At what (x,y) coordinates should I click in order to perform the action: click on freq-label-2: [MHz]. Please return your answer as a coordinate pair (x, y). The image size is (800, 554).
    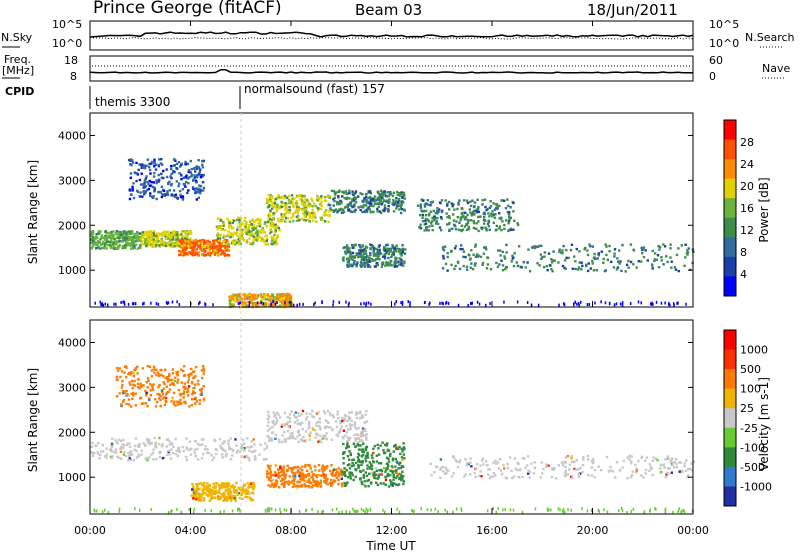
    Looking at the image, I should click on (18, 70).